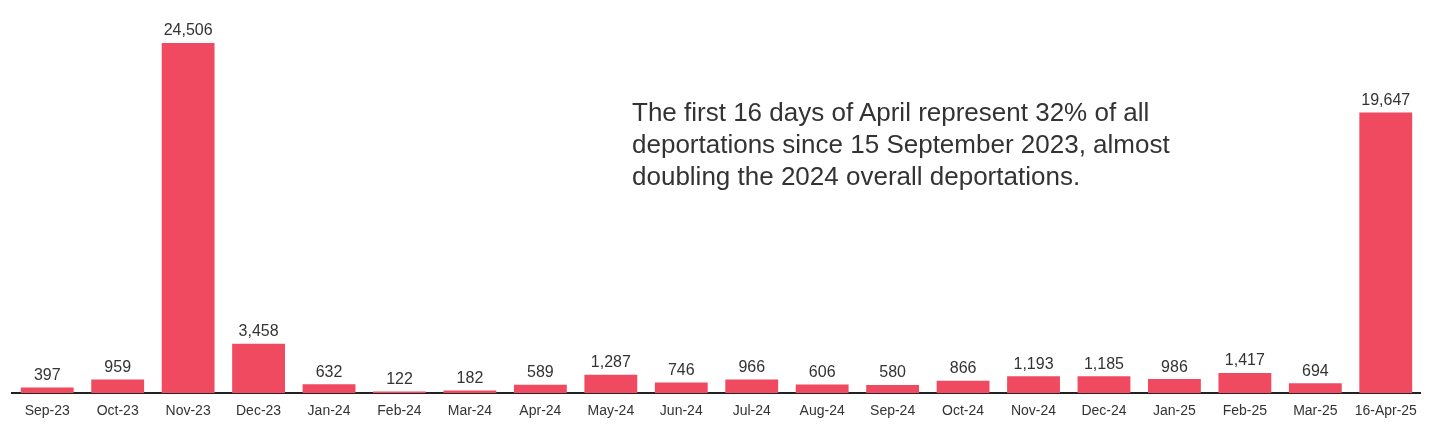 This screenshot has height=438, width=1435. Describe the element at coordinates (117, 410) in the screenshot. I see `x-tick-label: Oct-23` at that location.